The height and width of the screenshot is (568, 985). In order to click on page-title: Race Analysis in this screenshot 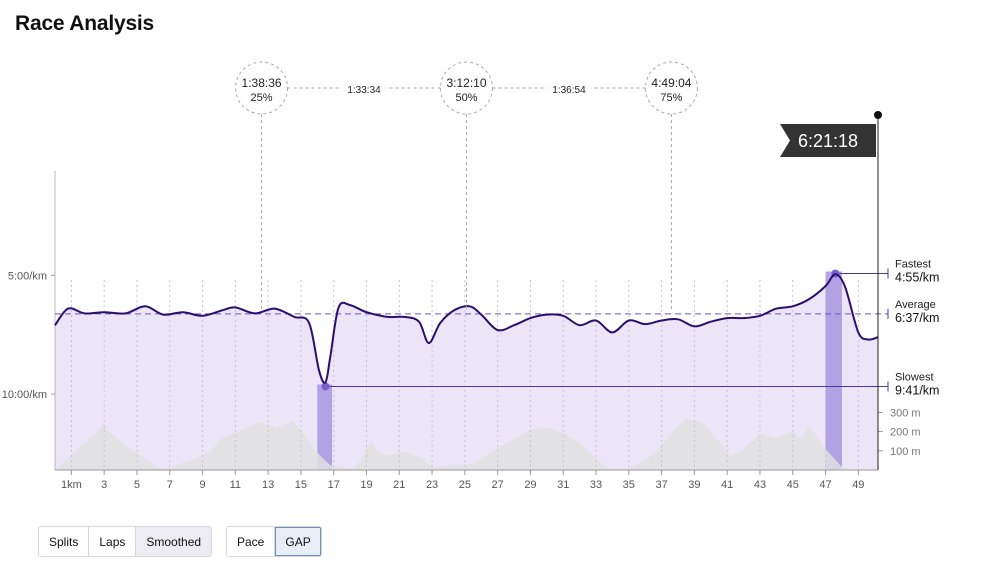, I will do `click(85, 23)`.